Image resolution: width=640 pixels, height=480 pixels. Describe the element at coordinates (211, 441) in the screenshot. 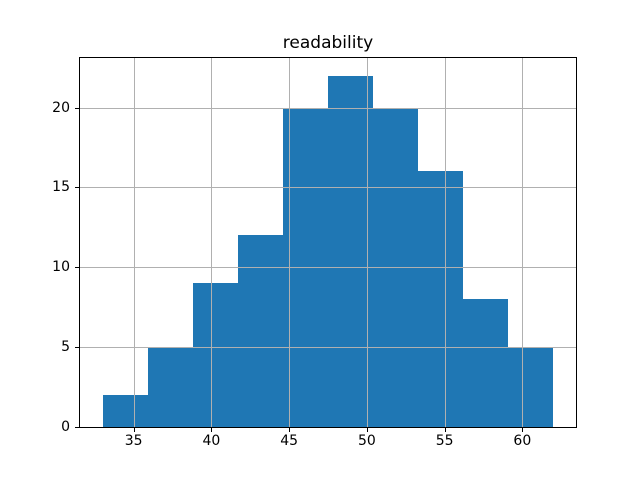

I see `x-tick-label: 40` at that location.